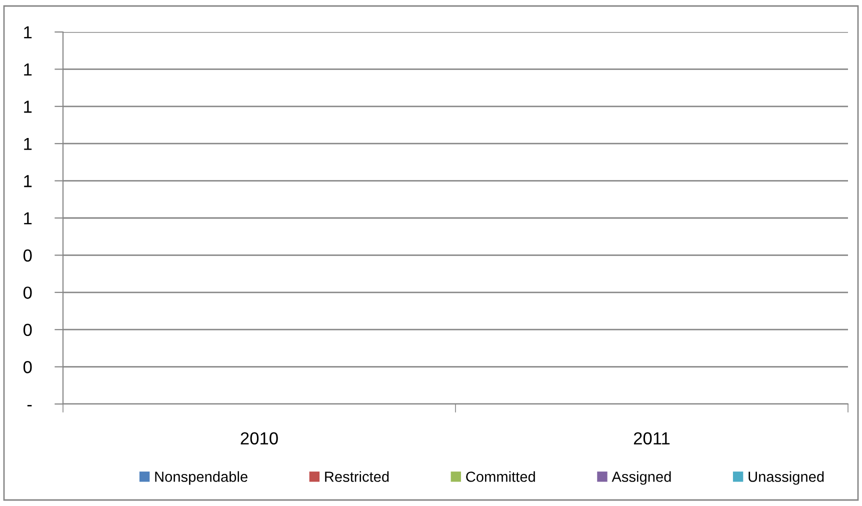 Image resolution: width=862 pixels, height=506 pixels. What do you see at coordinates (29, 405) in the screenshot?
I see `y-tick-label: -` at bounding box center [29, 405].